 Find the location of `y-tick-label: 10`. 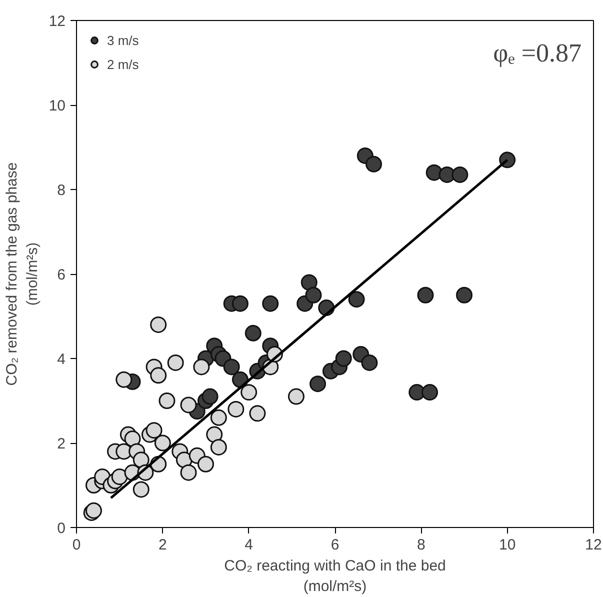

y-tick-label: 10 is located at coordinates (57, 106).